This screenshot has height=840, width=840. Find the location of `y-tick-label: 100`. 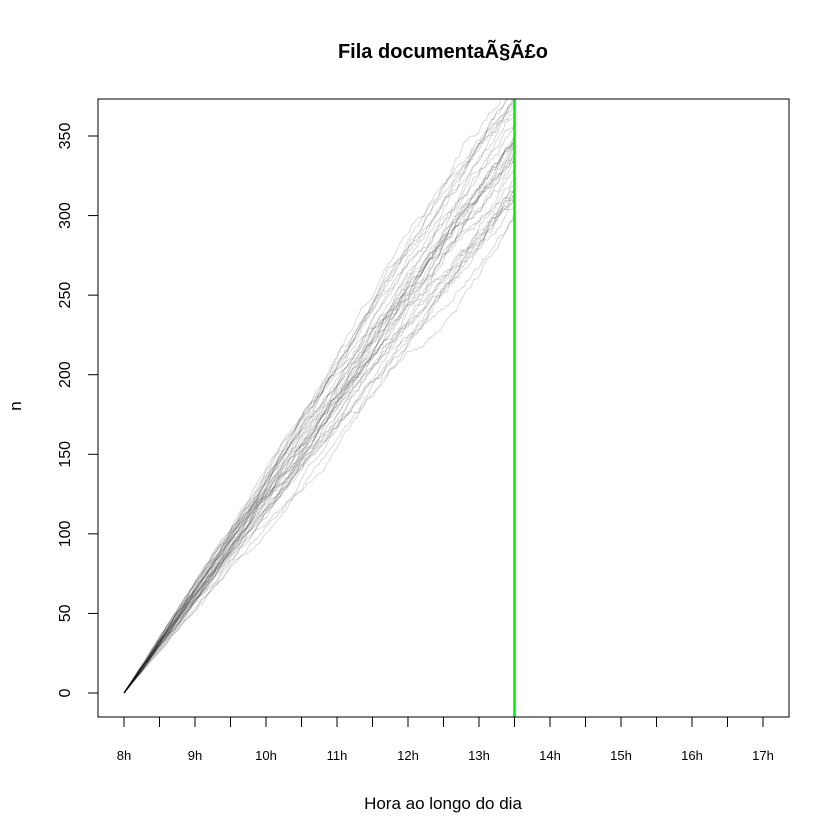

y-tick-label: 100 is located at coordinates (65, 533).